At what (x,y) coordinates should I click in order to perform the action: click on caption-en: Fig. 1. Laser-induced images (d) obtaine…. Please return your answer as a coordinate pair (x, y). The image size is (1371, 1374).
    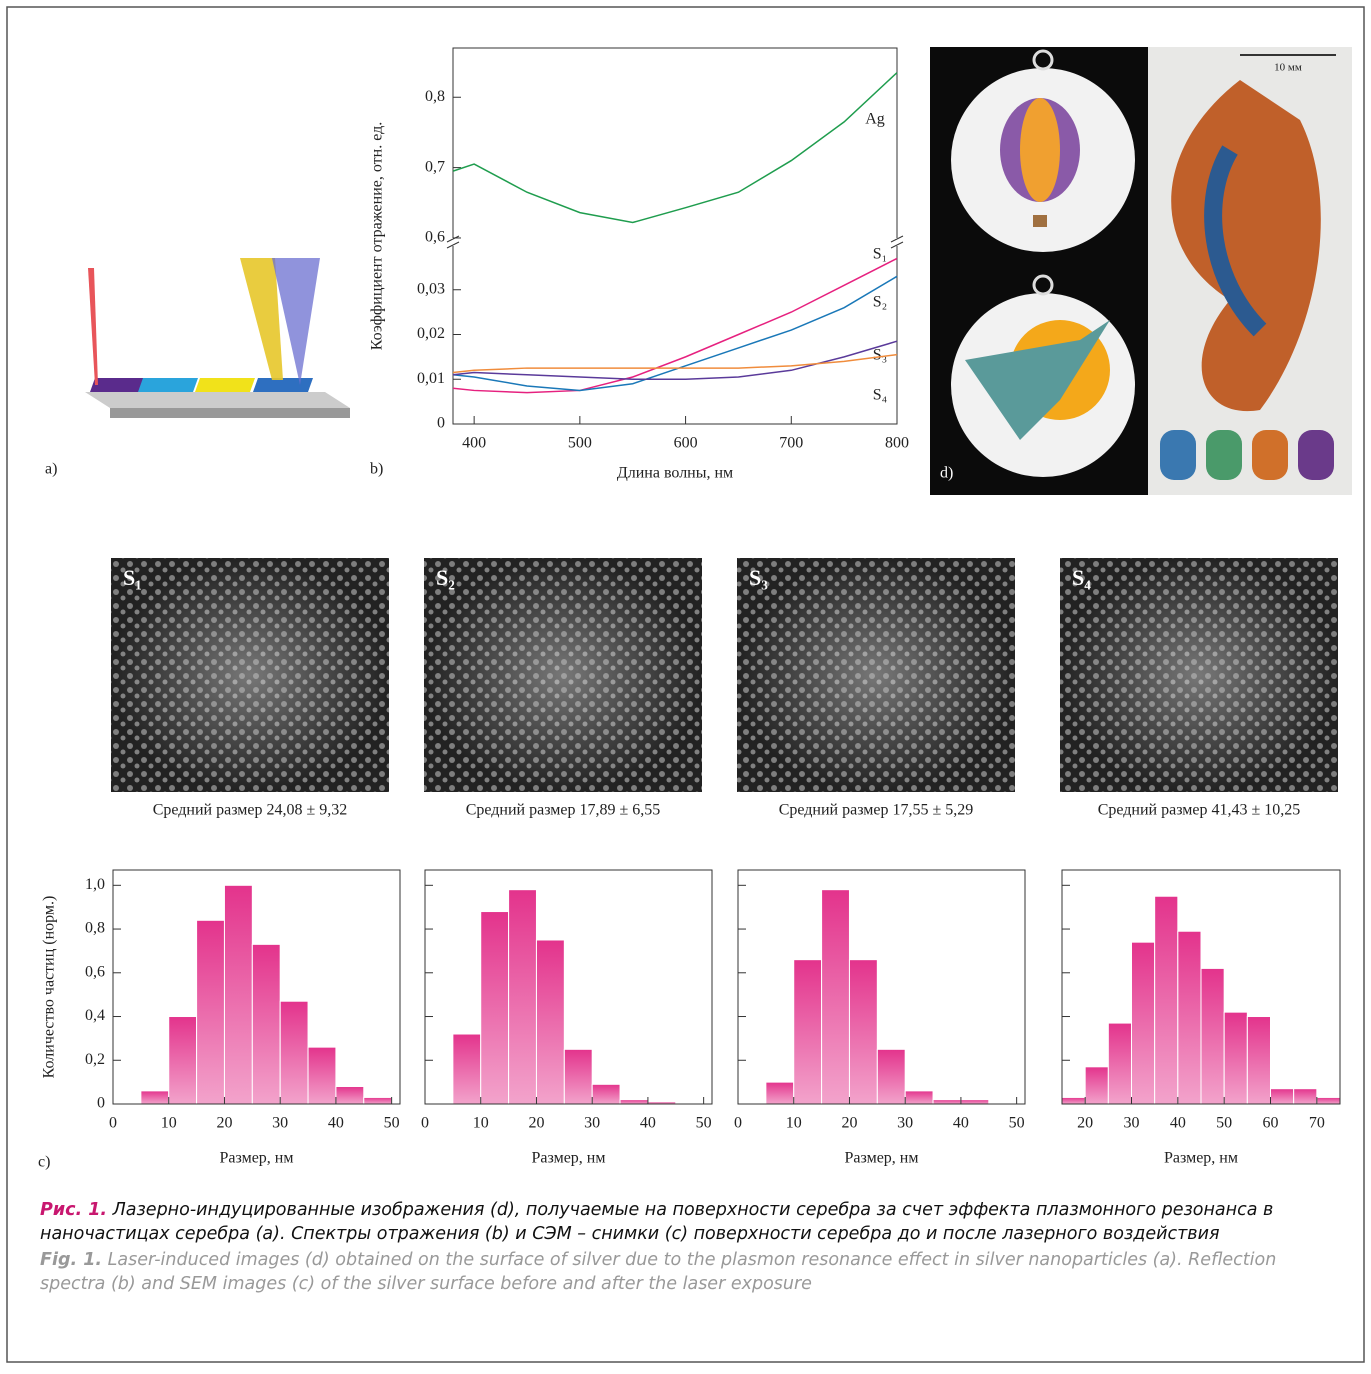
    Looking at the image, I should click on (690, 1272).